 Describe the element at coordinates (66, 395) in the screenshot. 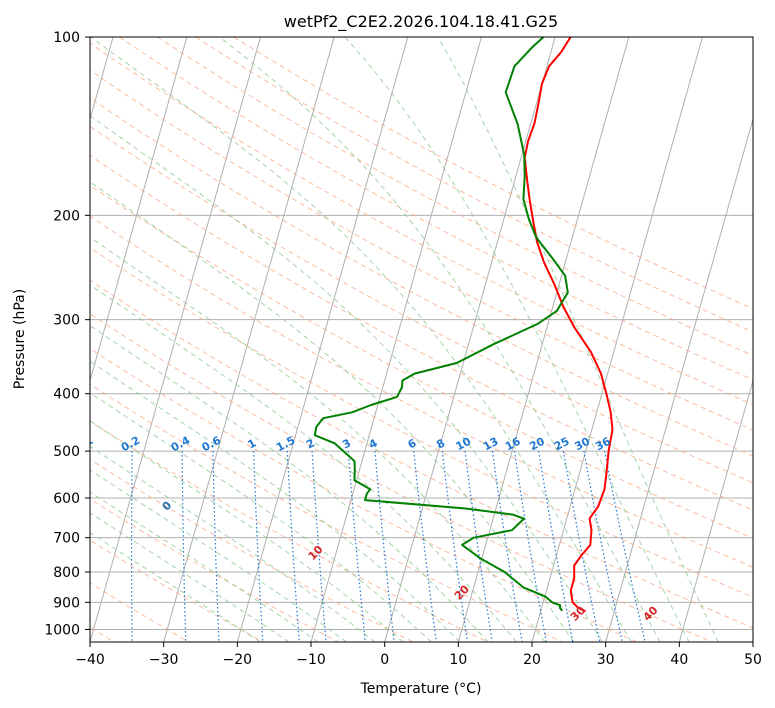

I see `y-tick-label: 400` at that location.